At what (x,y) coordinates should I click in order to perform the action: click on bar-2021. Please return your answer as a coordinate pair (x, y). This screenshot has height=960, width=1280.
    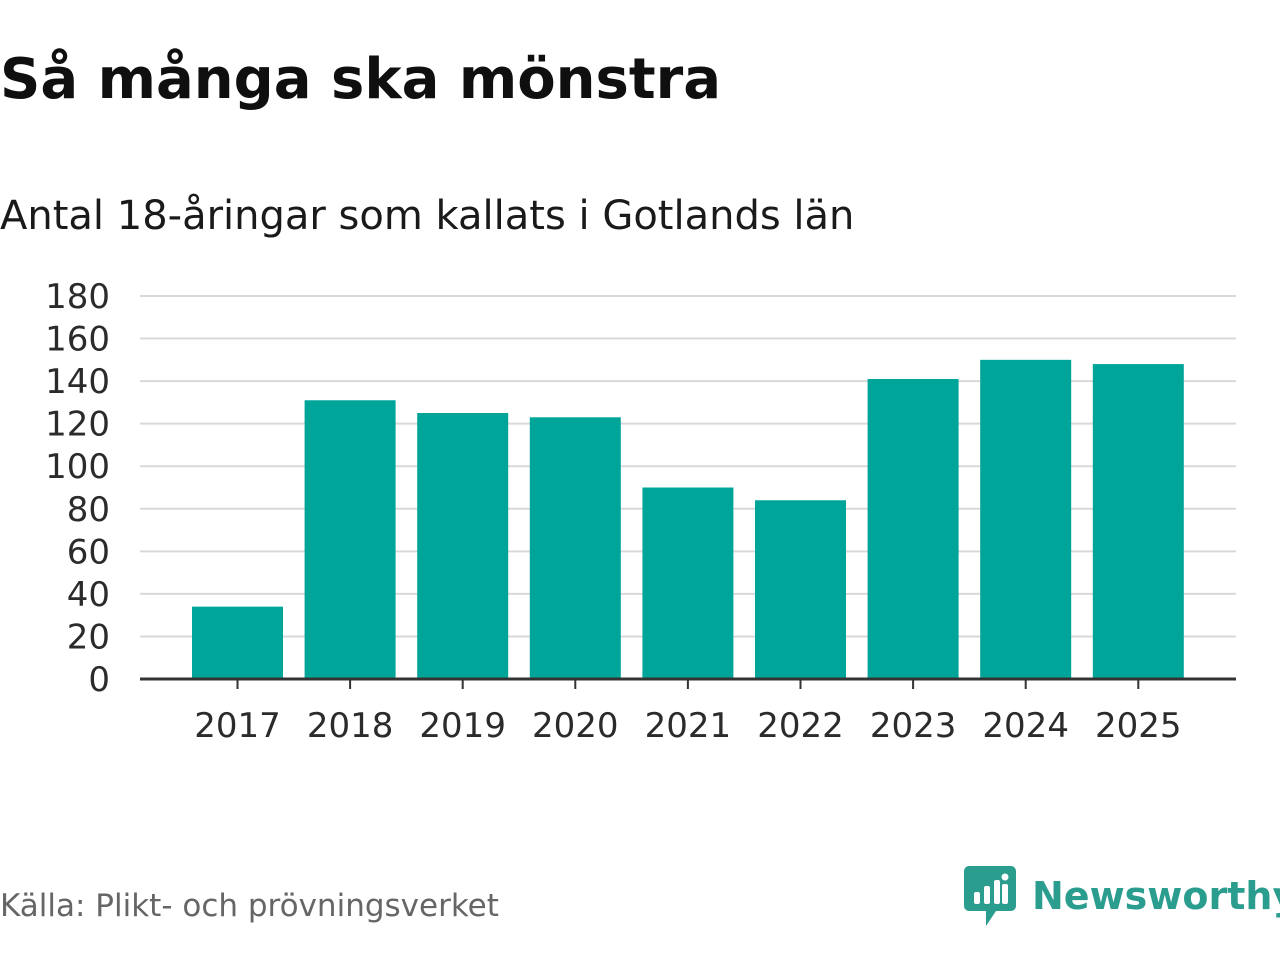
    Looking at the image, I should click on (688, 583).